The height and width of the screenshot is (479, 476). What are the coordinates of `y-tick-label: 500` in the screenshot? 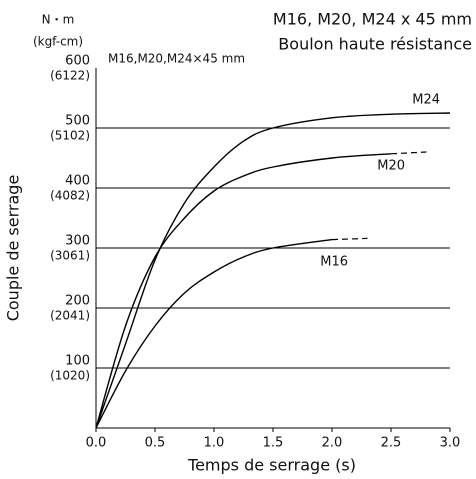 It's located at (77, 121).